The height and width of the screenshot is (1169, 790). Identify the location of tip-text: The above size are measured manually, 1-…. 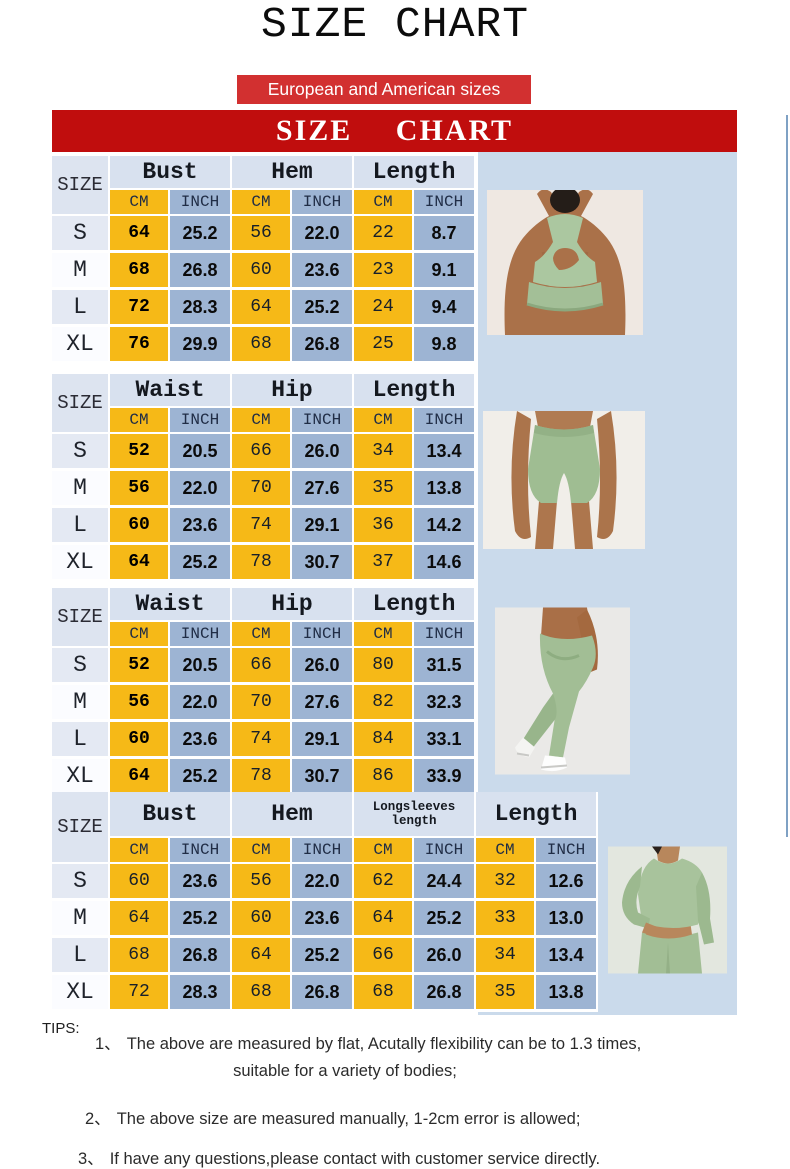
(348, 1119).